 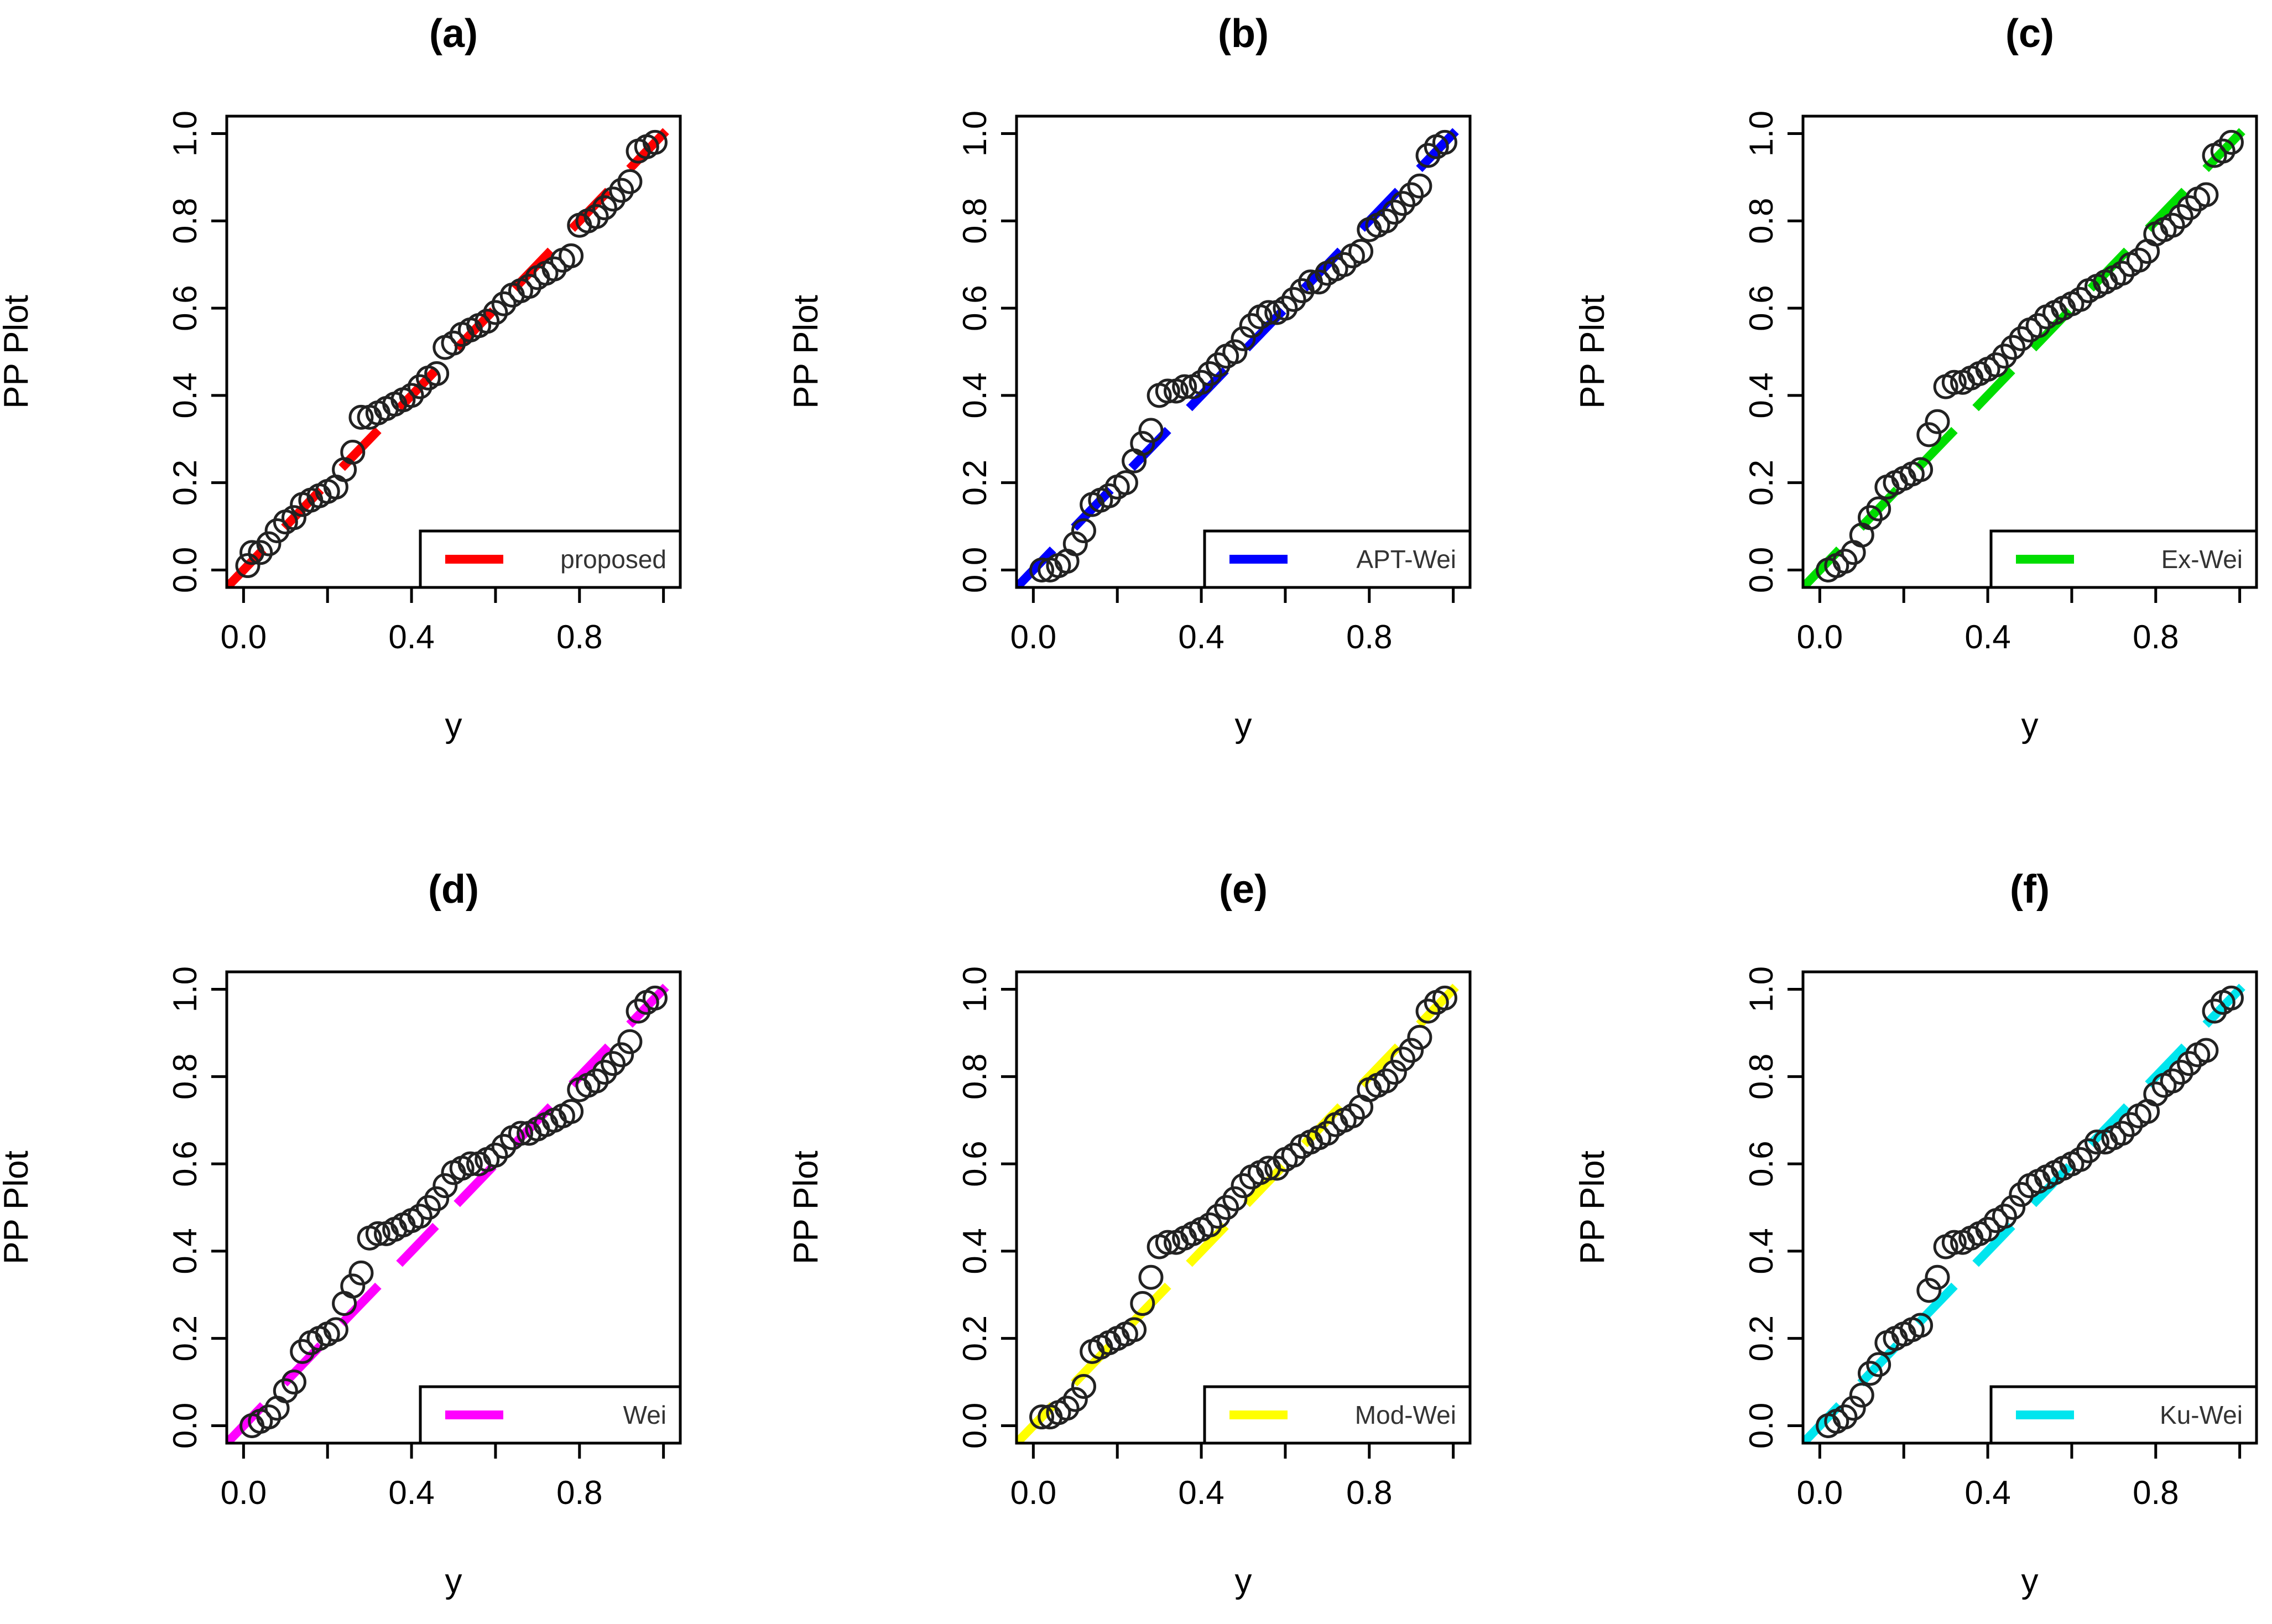 What do you see at coordinates (1406, 559) in the screenshot?
I see `legend-label: APT-Wei` at bounding box center [1406, 559].